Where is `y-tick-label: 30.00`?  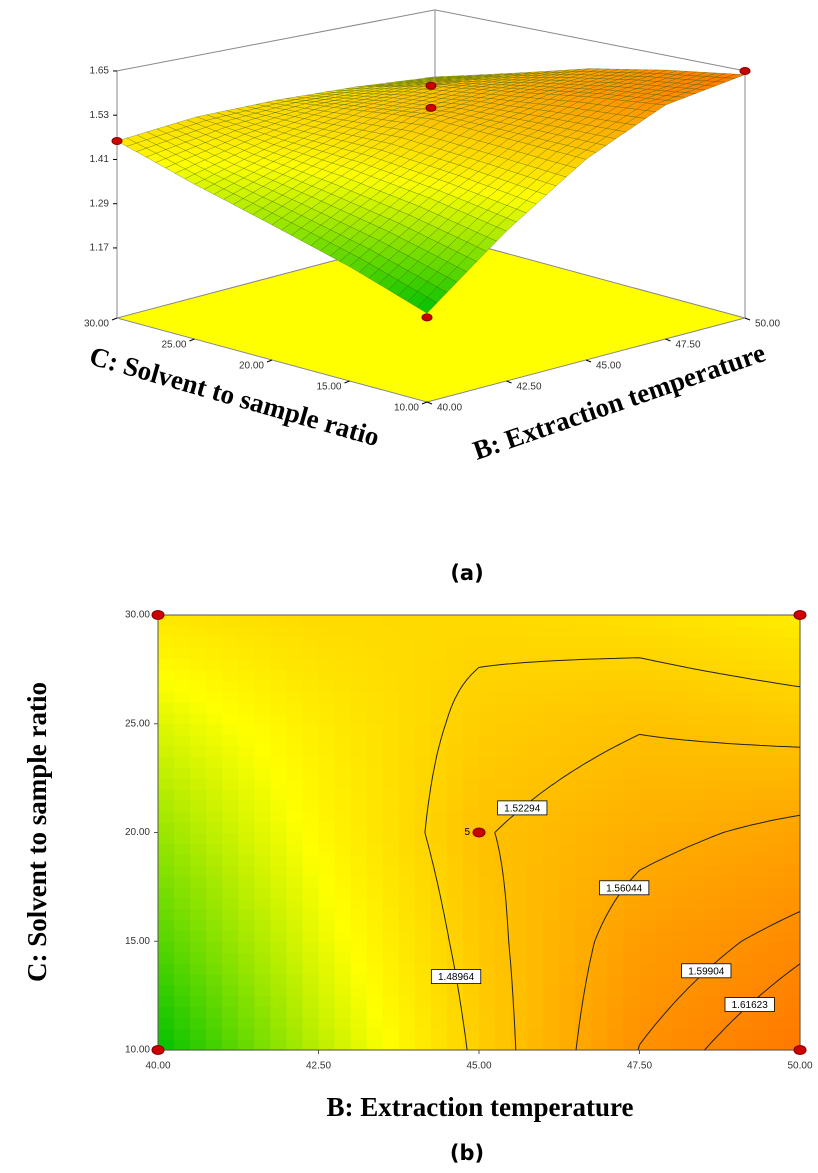
y-tick-label: 30.00 is located at coordinates (137, 615).